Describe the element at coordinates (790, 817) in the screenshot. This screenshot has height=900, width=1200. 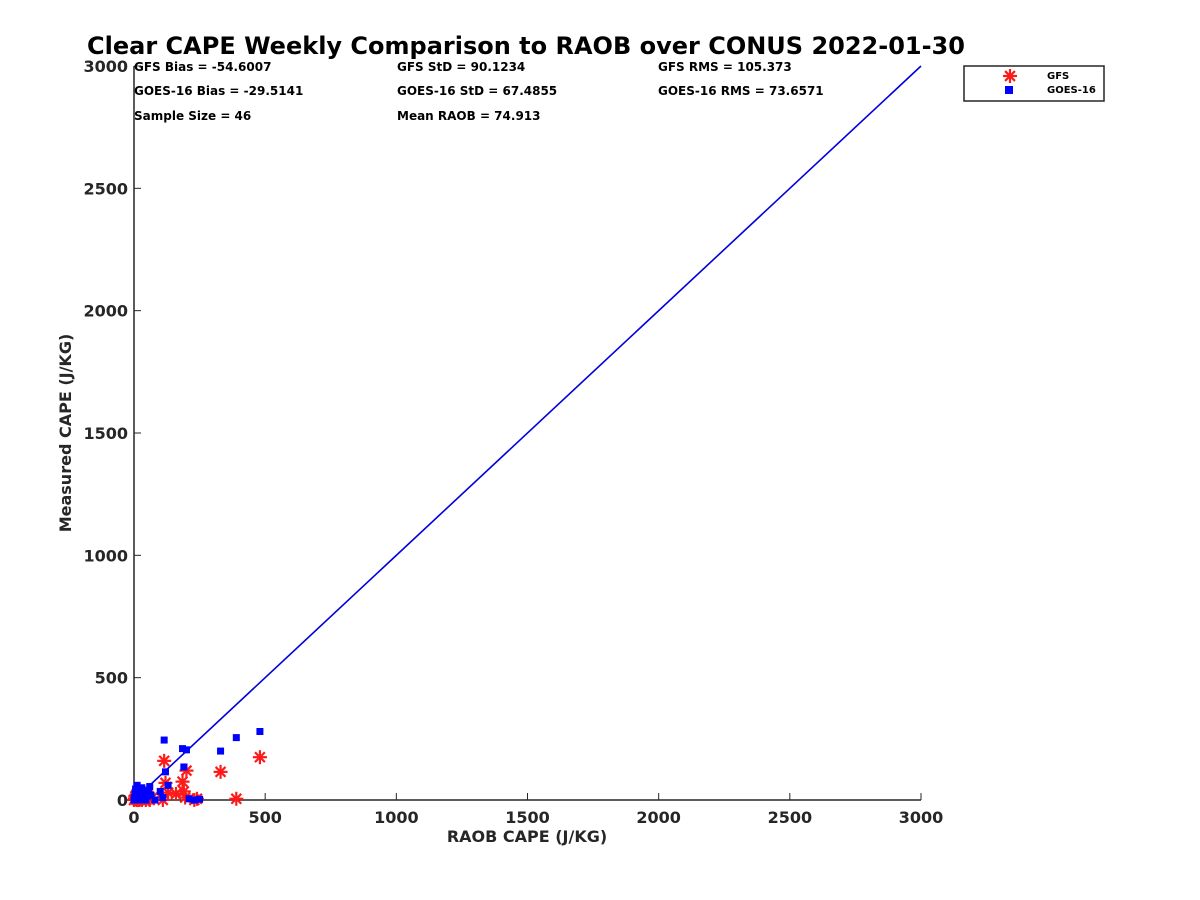
I see `x-tick-label: 2500` at that location.